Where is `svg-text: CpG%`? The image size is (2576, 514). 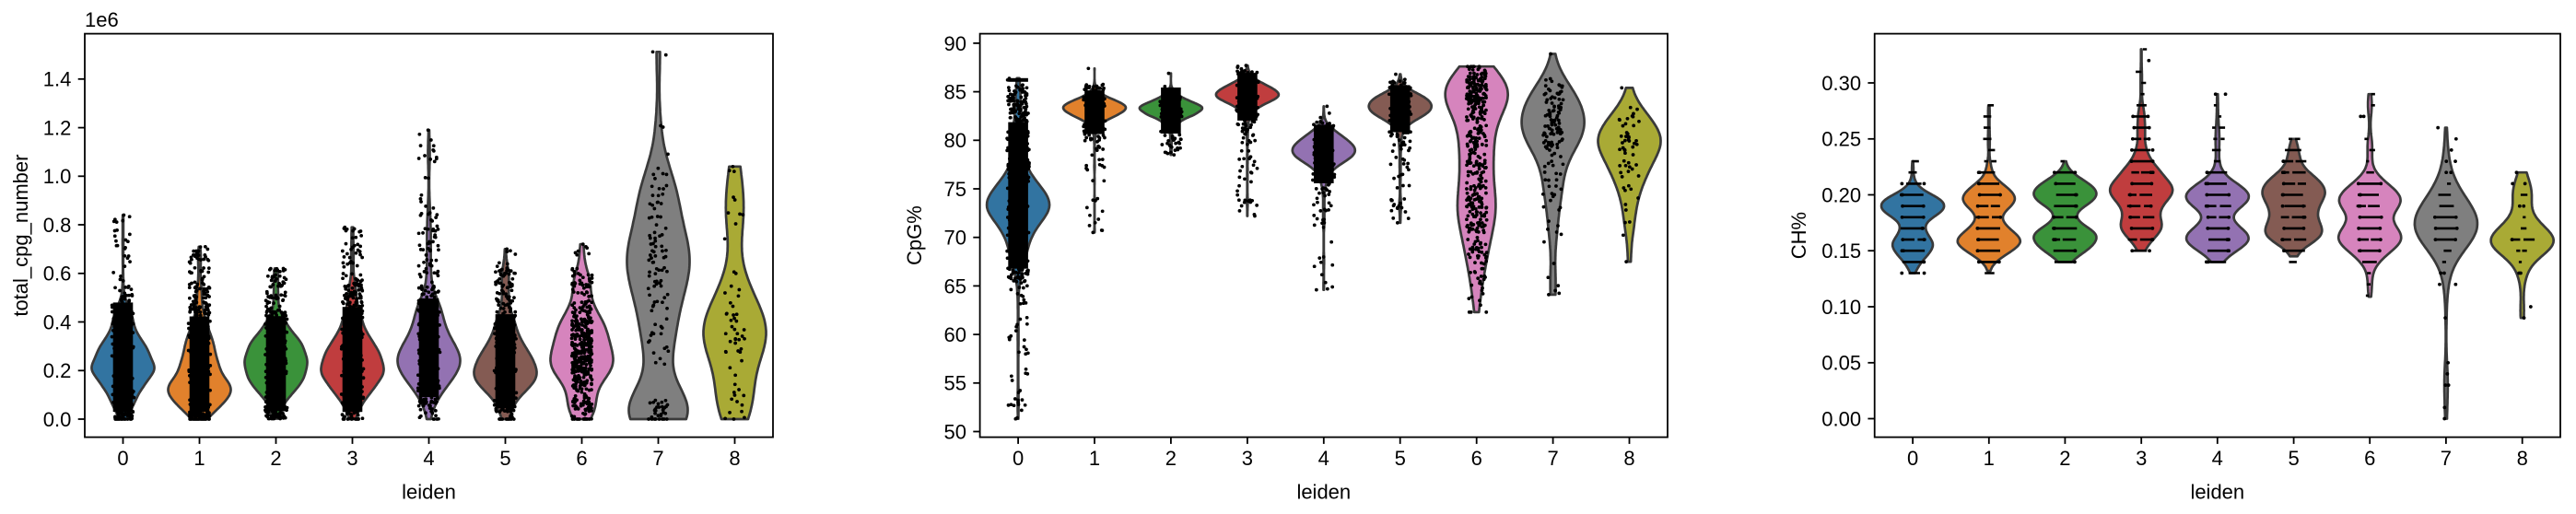 svg-text: CpG% is located at coordinates (914, 235).